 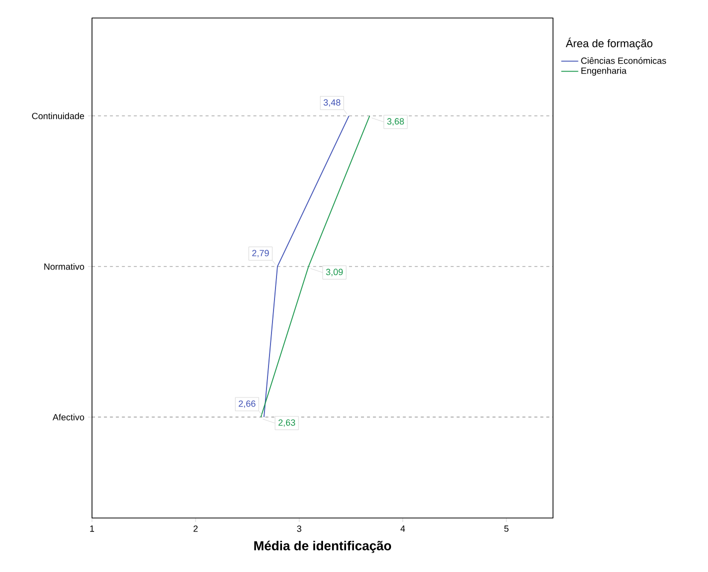 What do you see at coordinates (506, 529) in the screenshot?
I see `x-tick-label: 5` at bounding box center [506, 529].